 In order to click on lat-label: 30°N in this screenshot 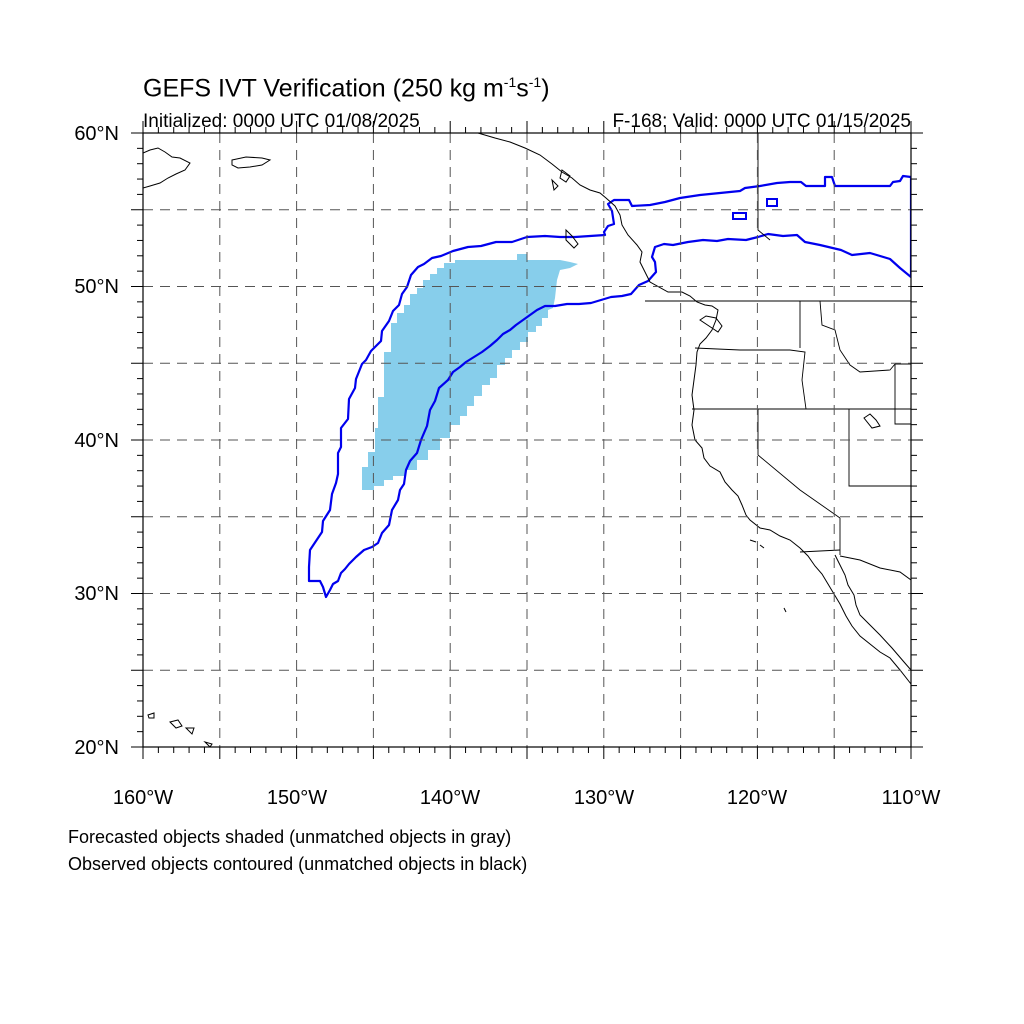, I will do `click(96, 594)`.